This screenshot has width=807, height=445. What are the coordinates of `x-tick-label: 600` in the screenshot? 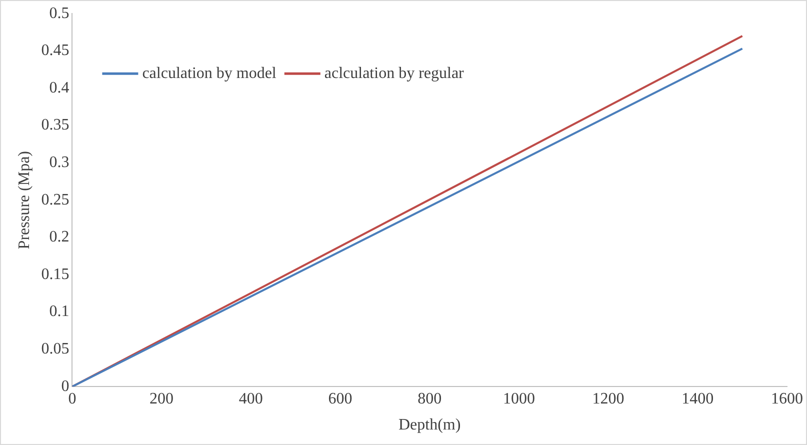 It's located at (340, 399).